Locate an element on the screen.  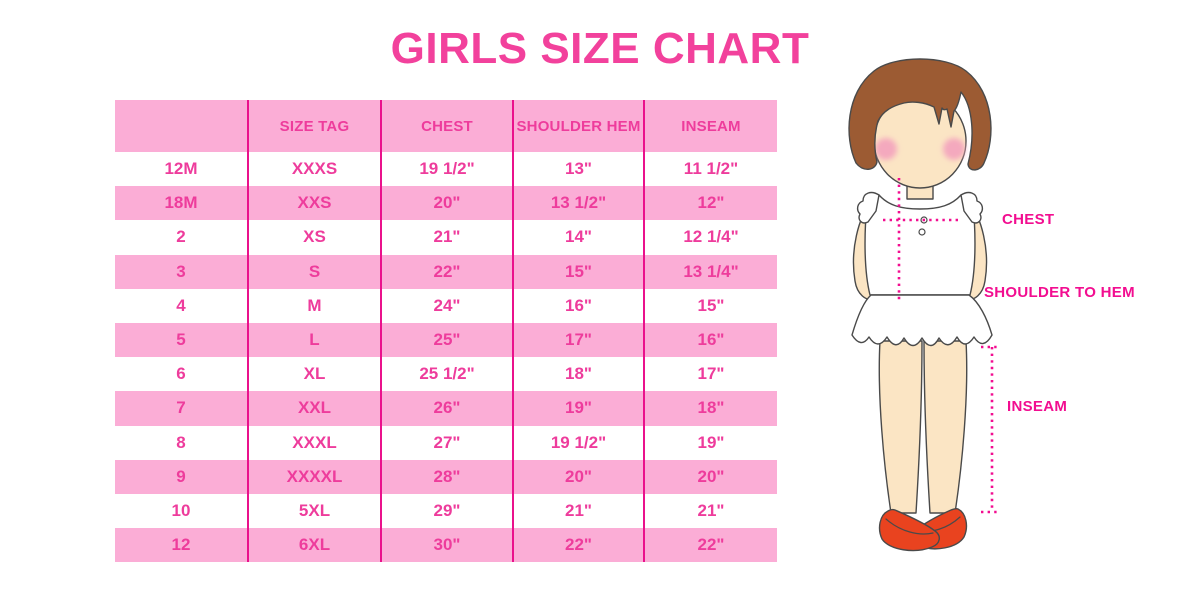
shoulder-hem-cell: 15" is located at coordinates (577, 271).